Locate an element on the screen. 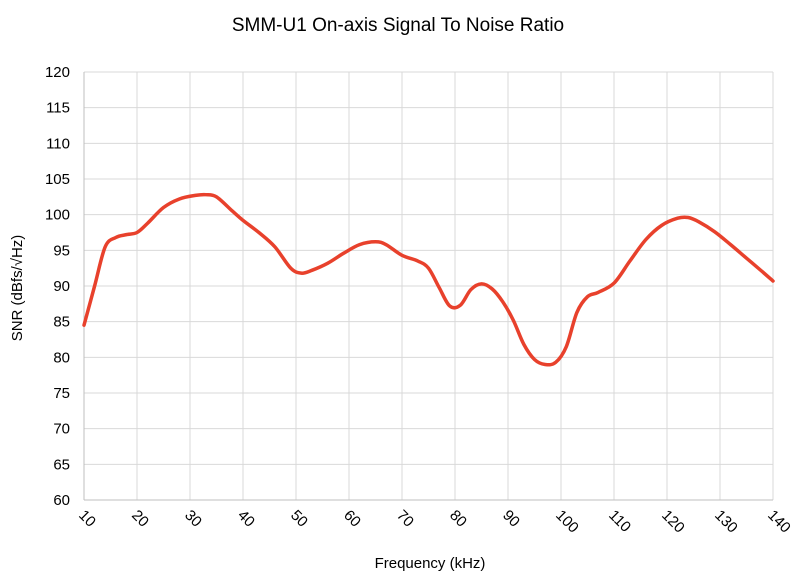  x-tick-label: 30 is located at coordinates (193, 519).